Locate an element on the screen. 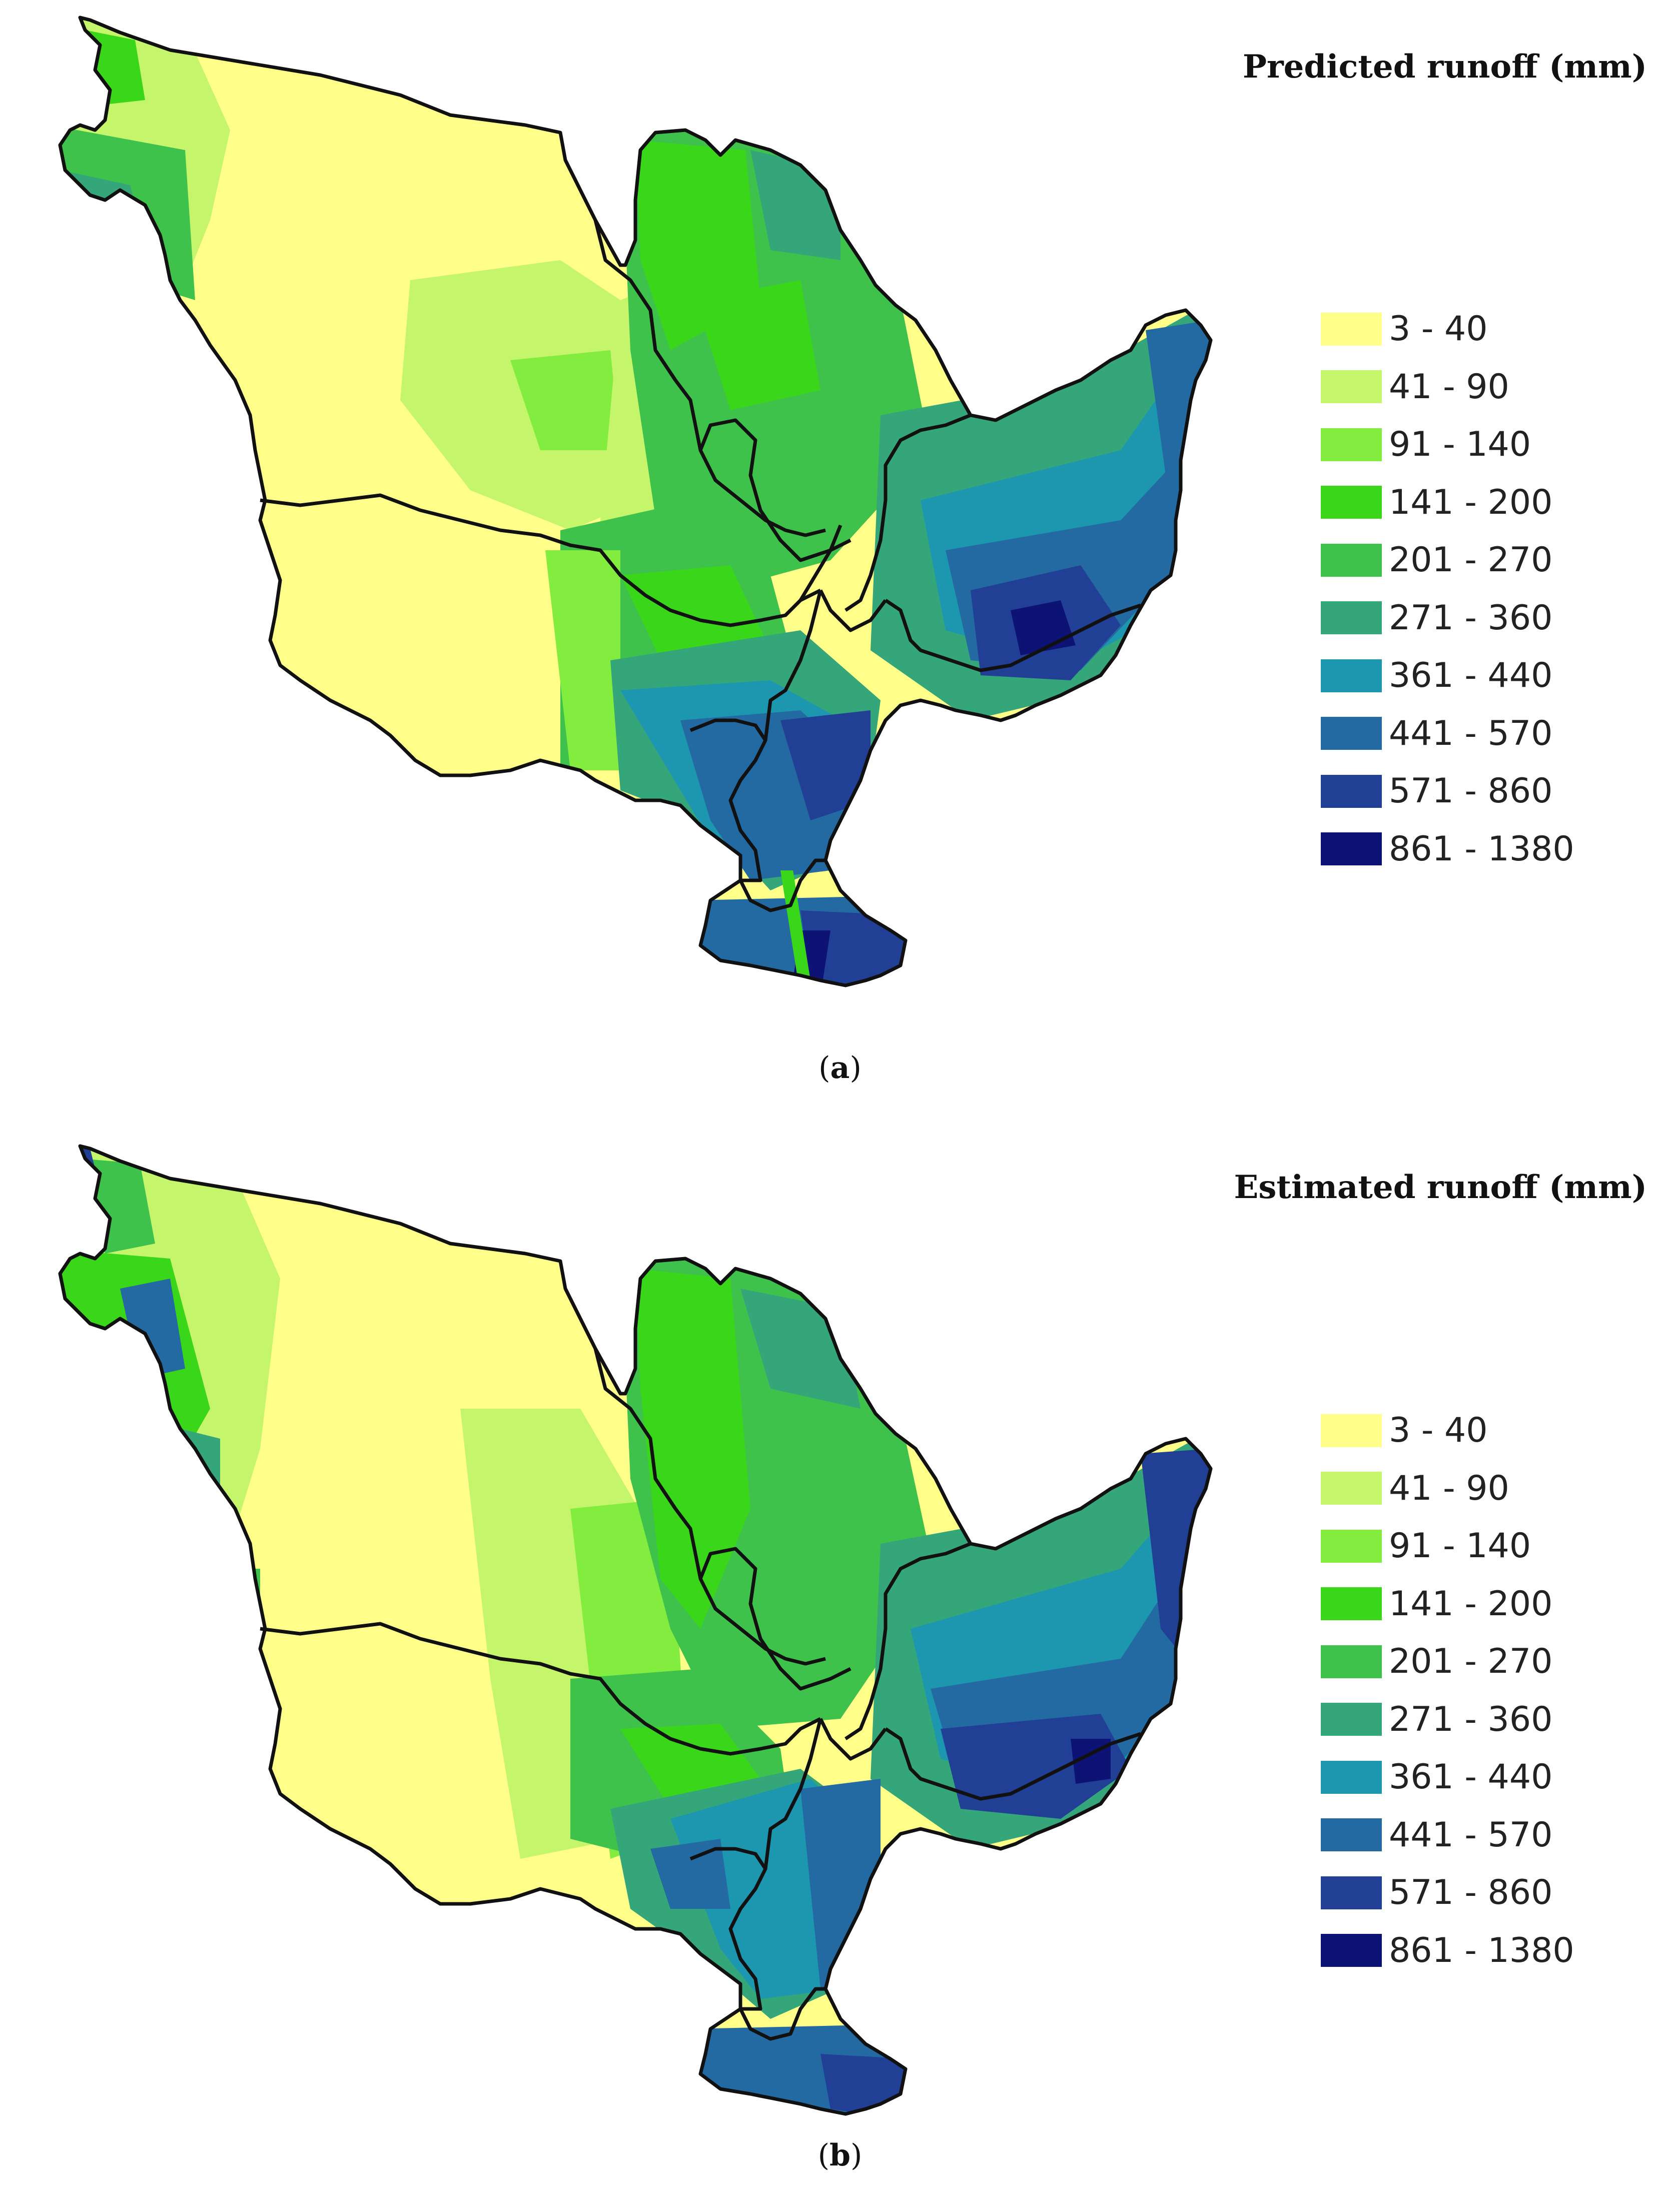 The height and width of the screenshot is (2197, 1680). caption-letter: a is located at coordinates (840, 1067).